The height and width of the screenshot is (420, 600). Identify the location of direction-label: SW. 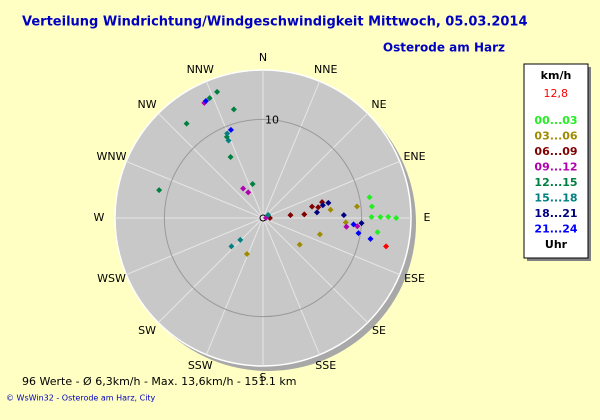
(147, 330).